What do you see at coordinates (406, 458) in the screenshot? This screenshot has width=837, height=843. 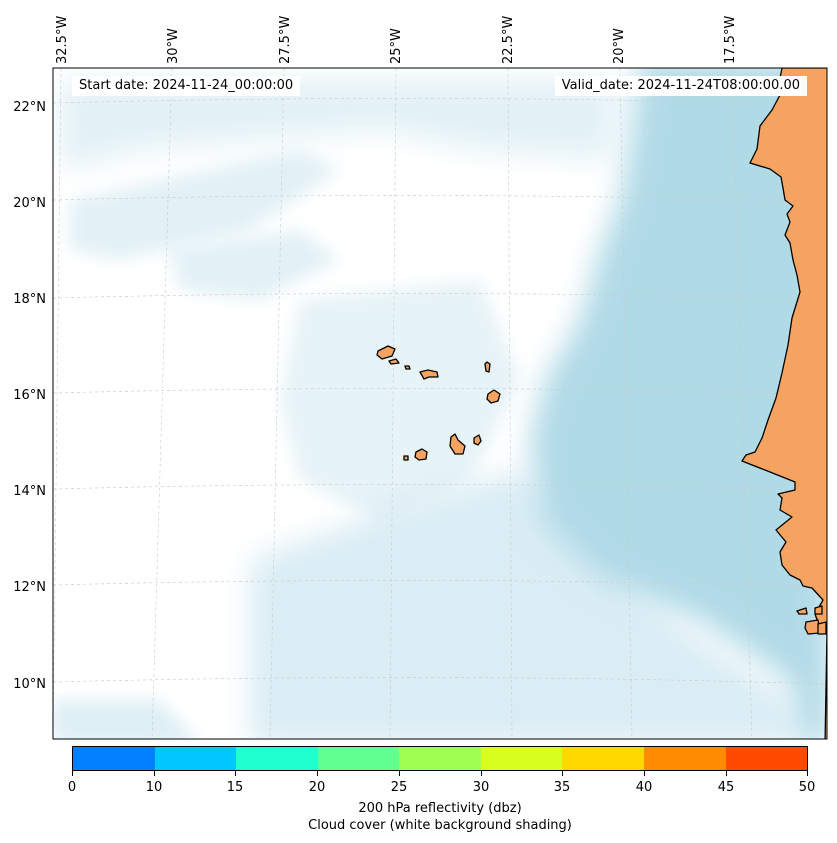 I see `island-brava` at bounding box center [406, 458].